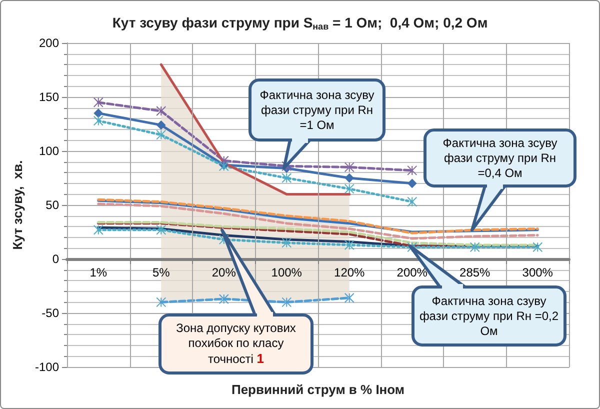  I want to click on annotation: Фактична зона зсуву фази струму при Rн =0,4 Ом, so click(500, 158).